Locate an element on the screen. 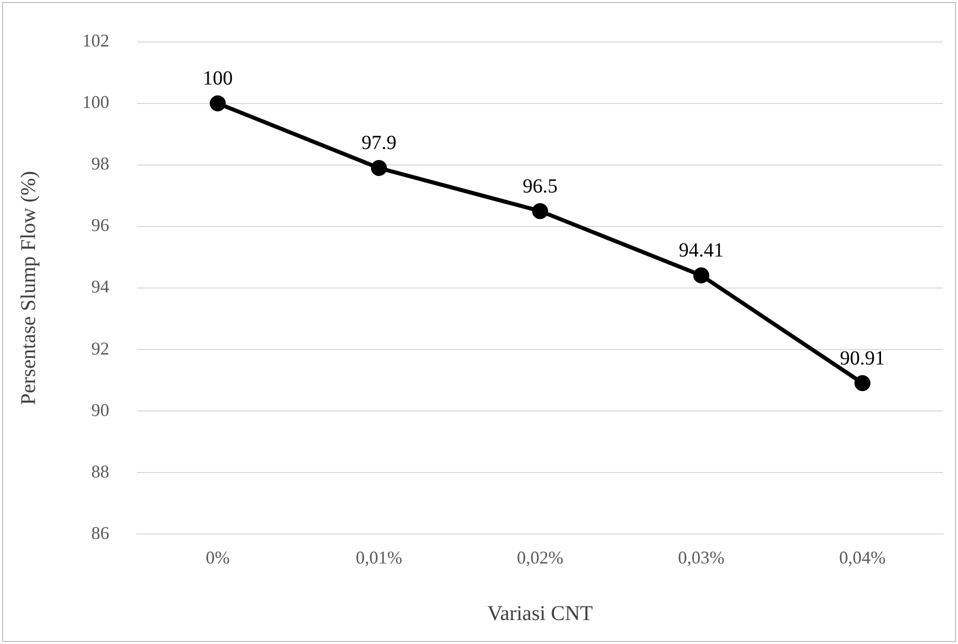 This screenshot has height=644, width=958. data-label: 94.41 is located at coordinates (701, 251).